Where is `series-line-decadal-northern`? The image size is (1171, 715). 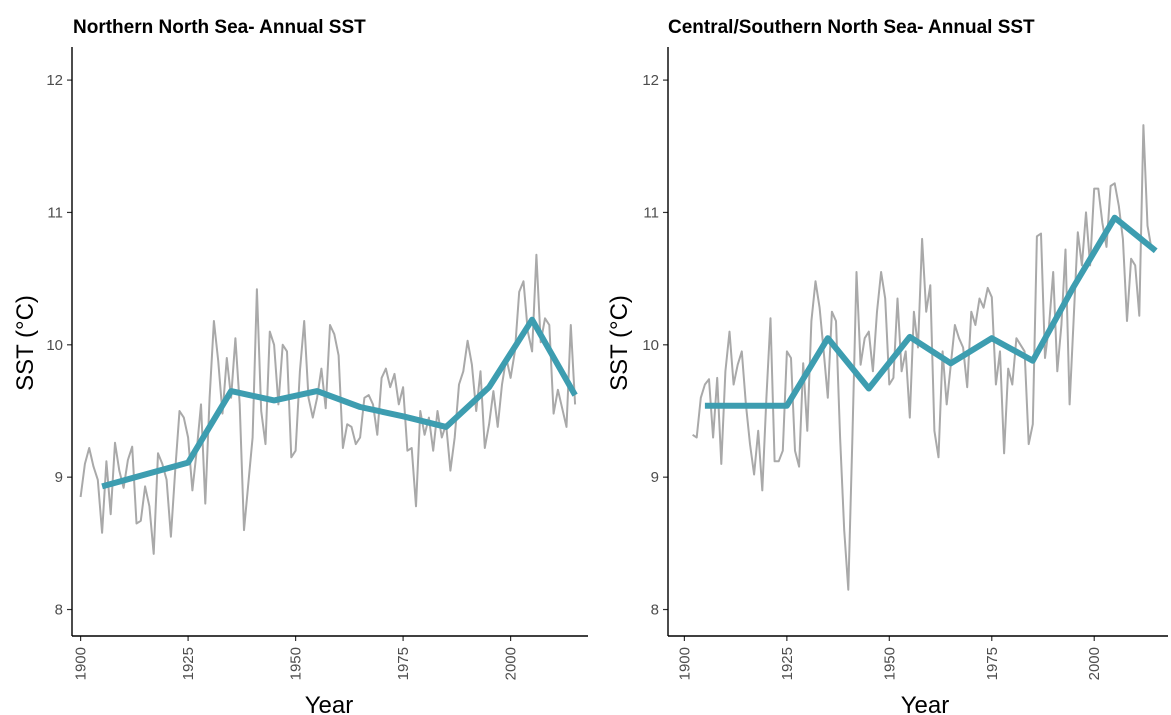
series-line-decadal-northern is located at coordinates (339, 403).